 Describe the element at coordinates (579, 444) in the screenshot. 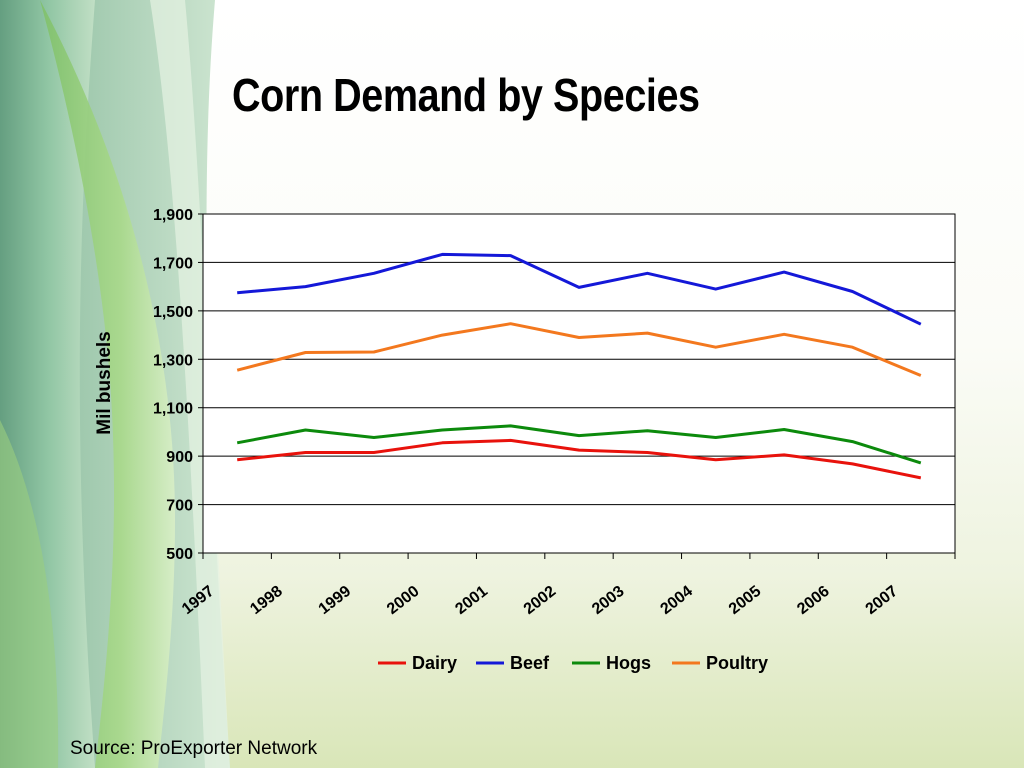

I see `series-line-hogs` at that location.